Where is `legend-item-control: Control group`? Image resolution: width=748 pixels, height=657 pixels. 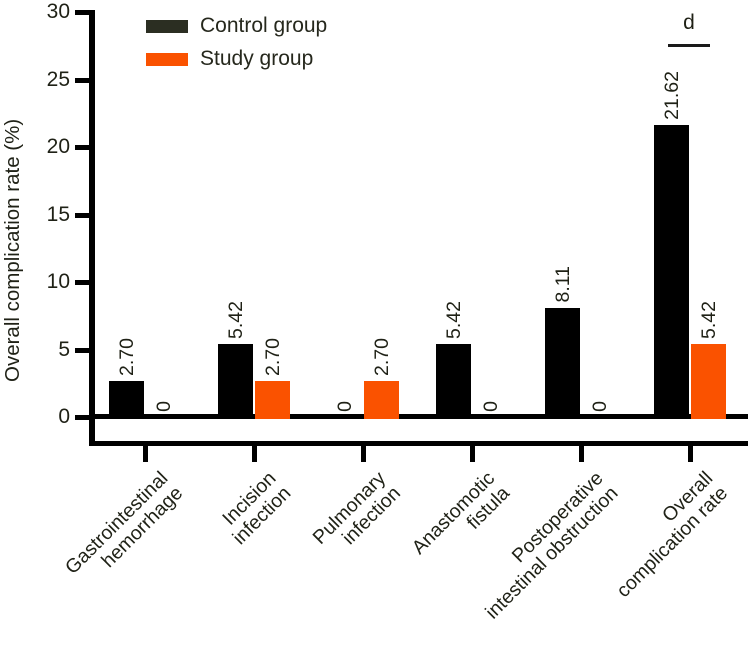 legend-item-control: Control group is located at coordinates (236, 26).